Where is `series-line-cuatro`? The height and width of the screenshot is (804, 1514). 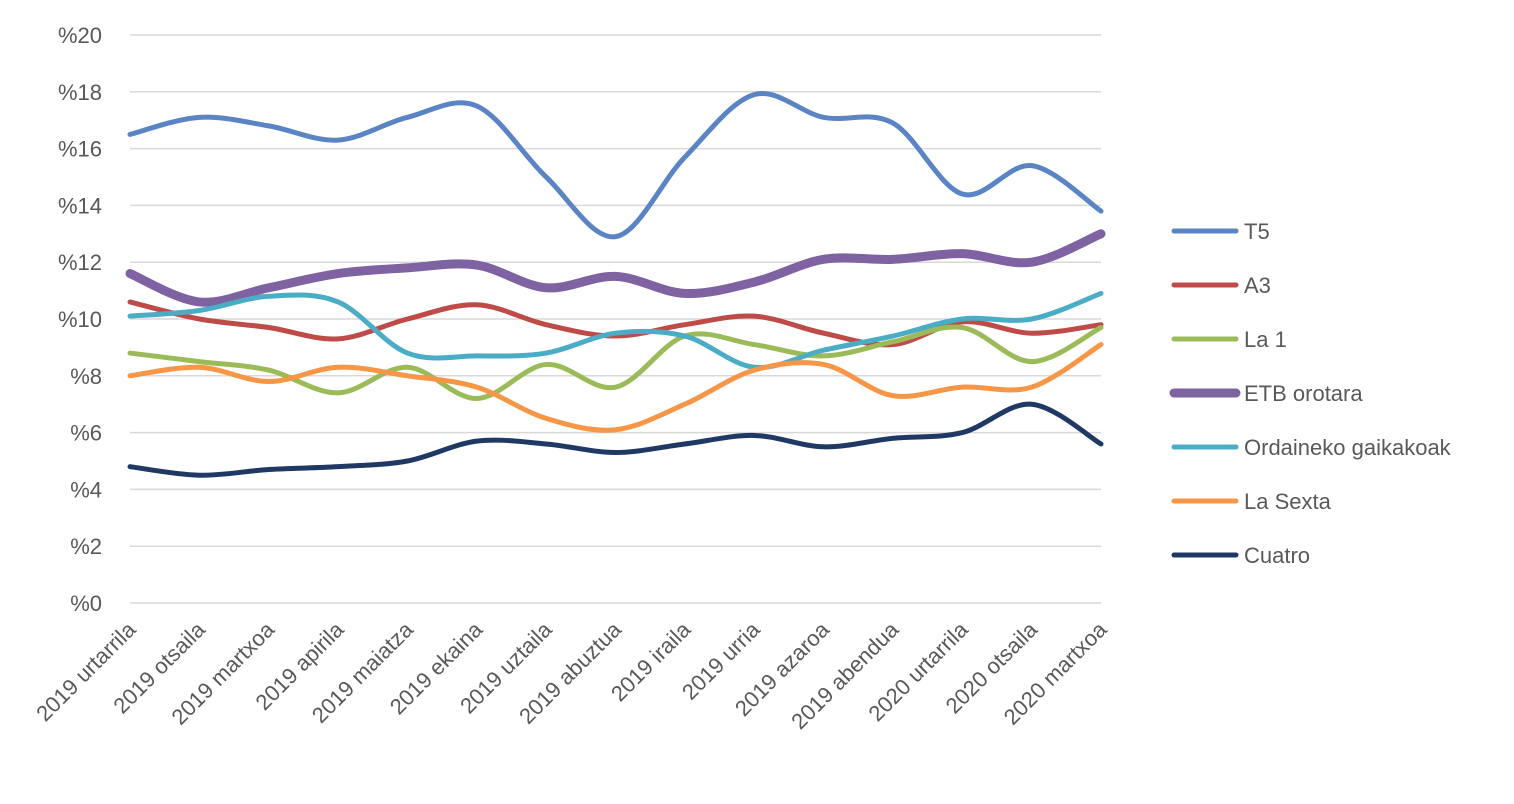 series-line-cuatro is located at coordinates (615, 439).